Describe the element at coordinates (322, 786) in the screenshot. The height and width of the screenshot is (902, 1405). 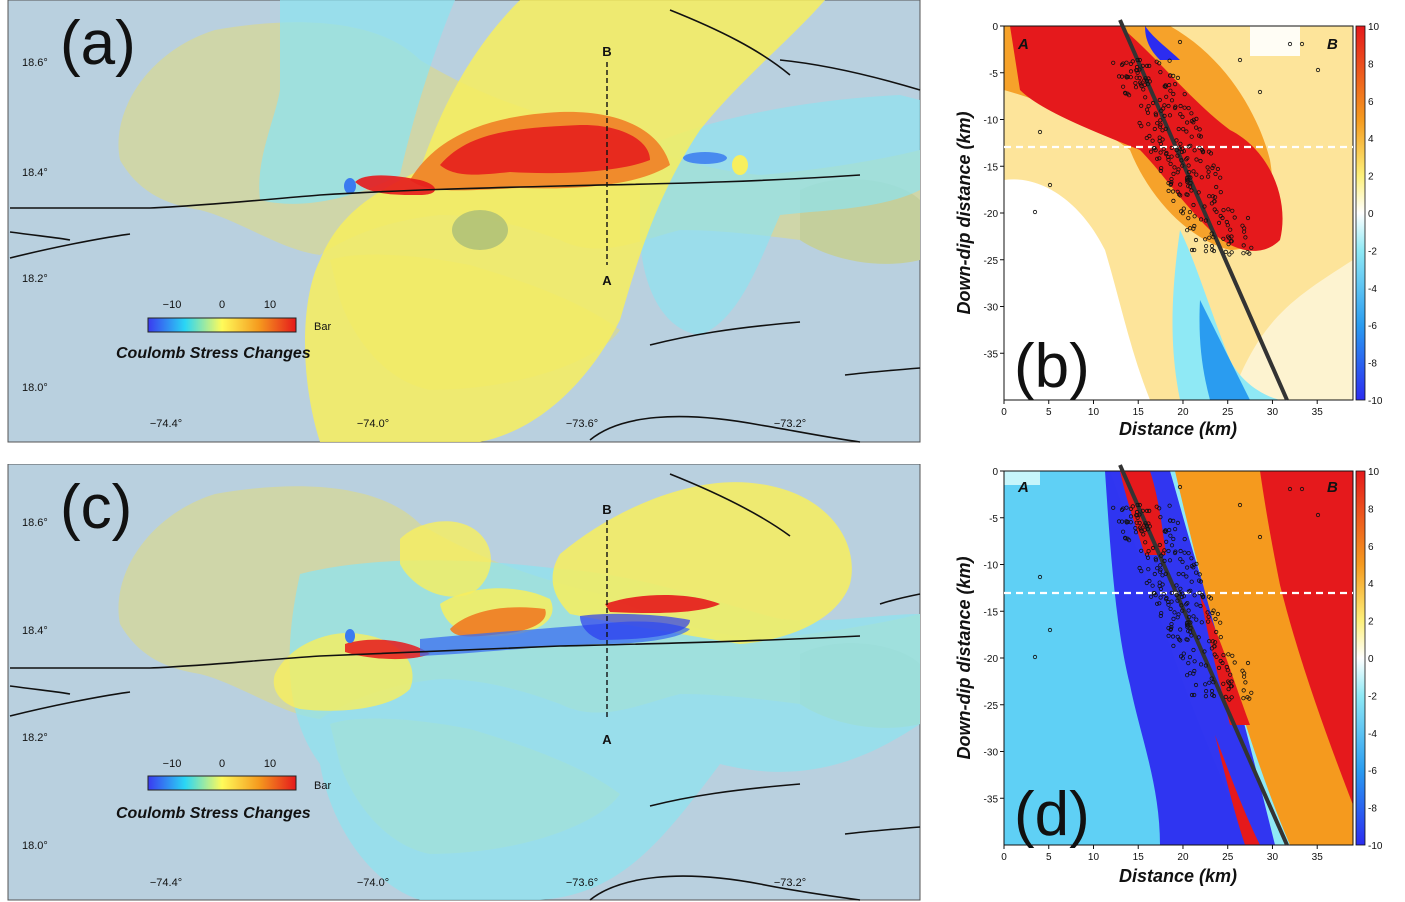
I see `svg-text: Bar` at that location.